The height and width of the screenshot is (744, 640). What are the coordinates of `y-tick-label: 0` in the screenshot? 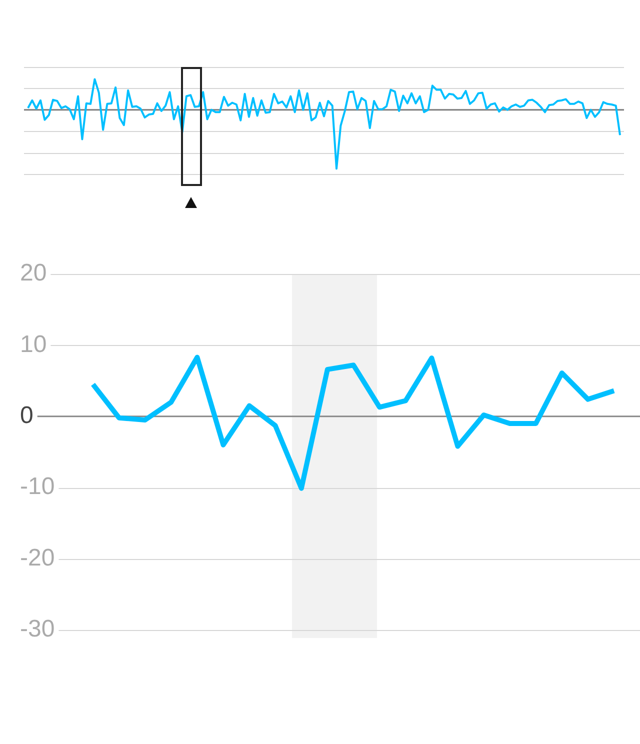 It's located at (27, 416).